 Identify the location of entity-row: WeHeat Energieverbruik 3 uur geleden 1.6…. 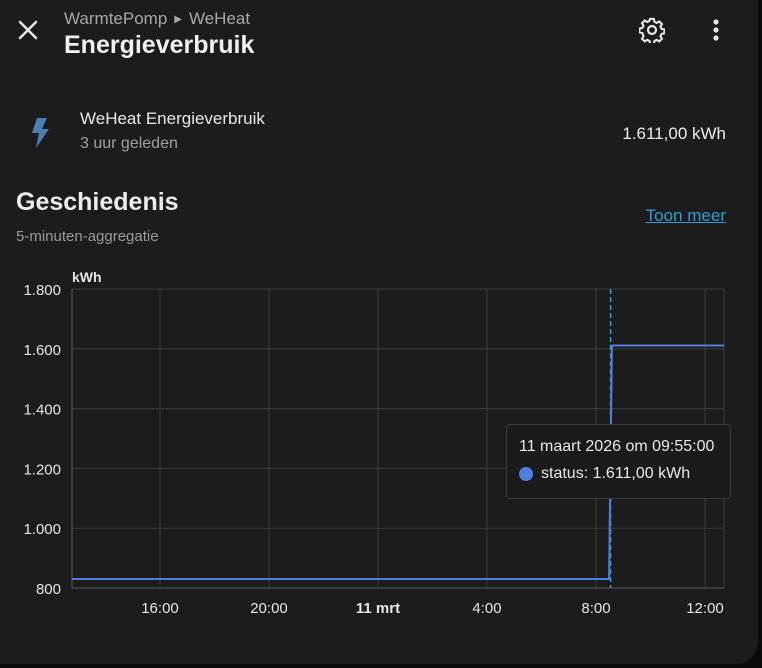
(376, 133).